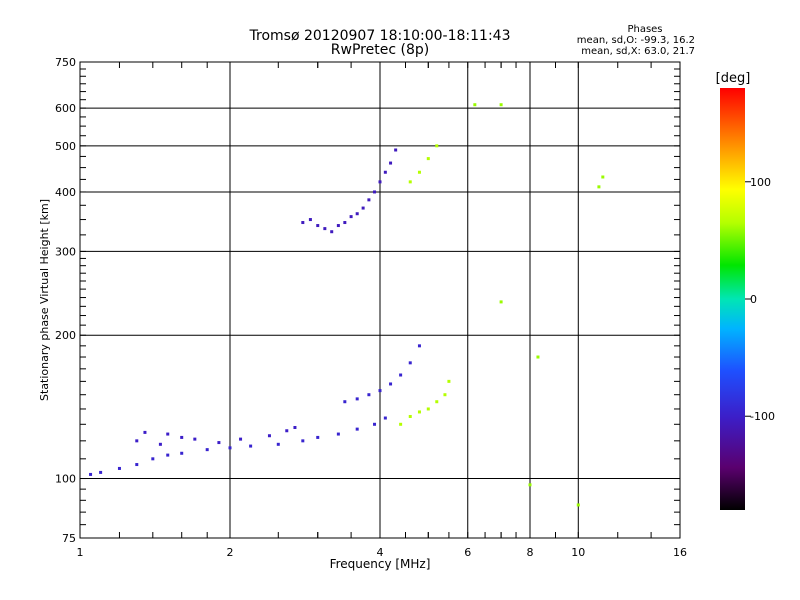  Describe the element at coordinates (530, 552) in the screenshot. I see `x-tick-label: 8` at that location.